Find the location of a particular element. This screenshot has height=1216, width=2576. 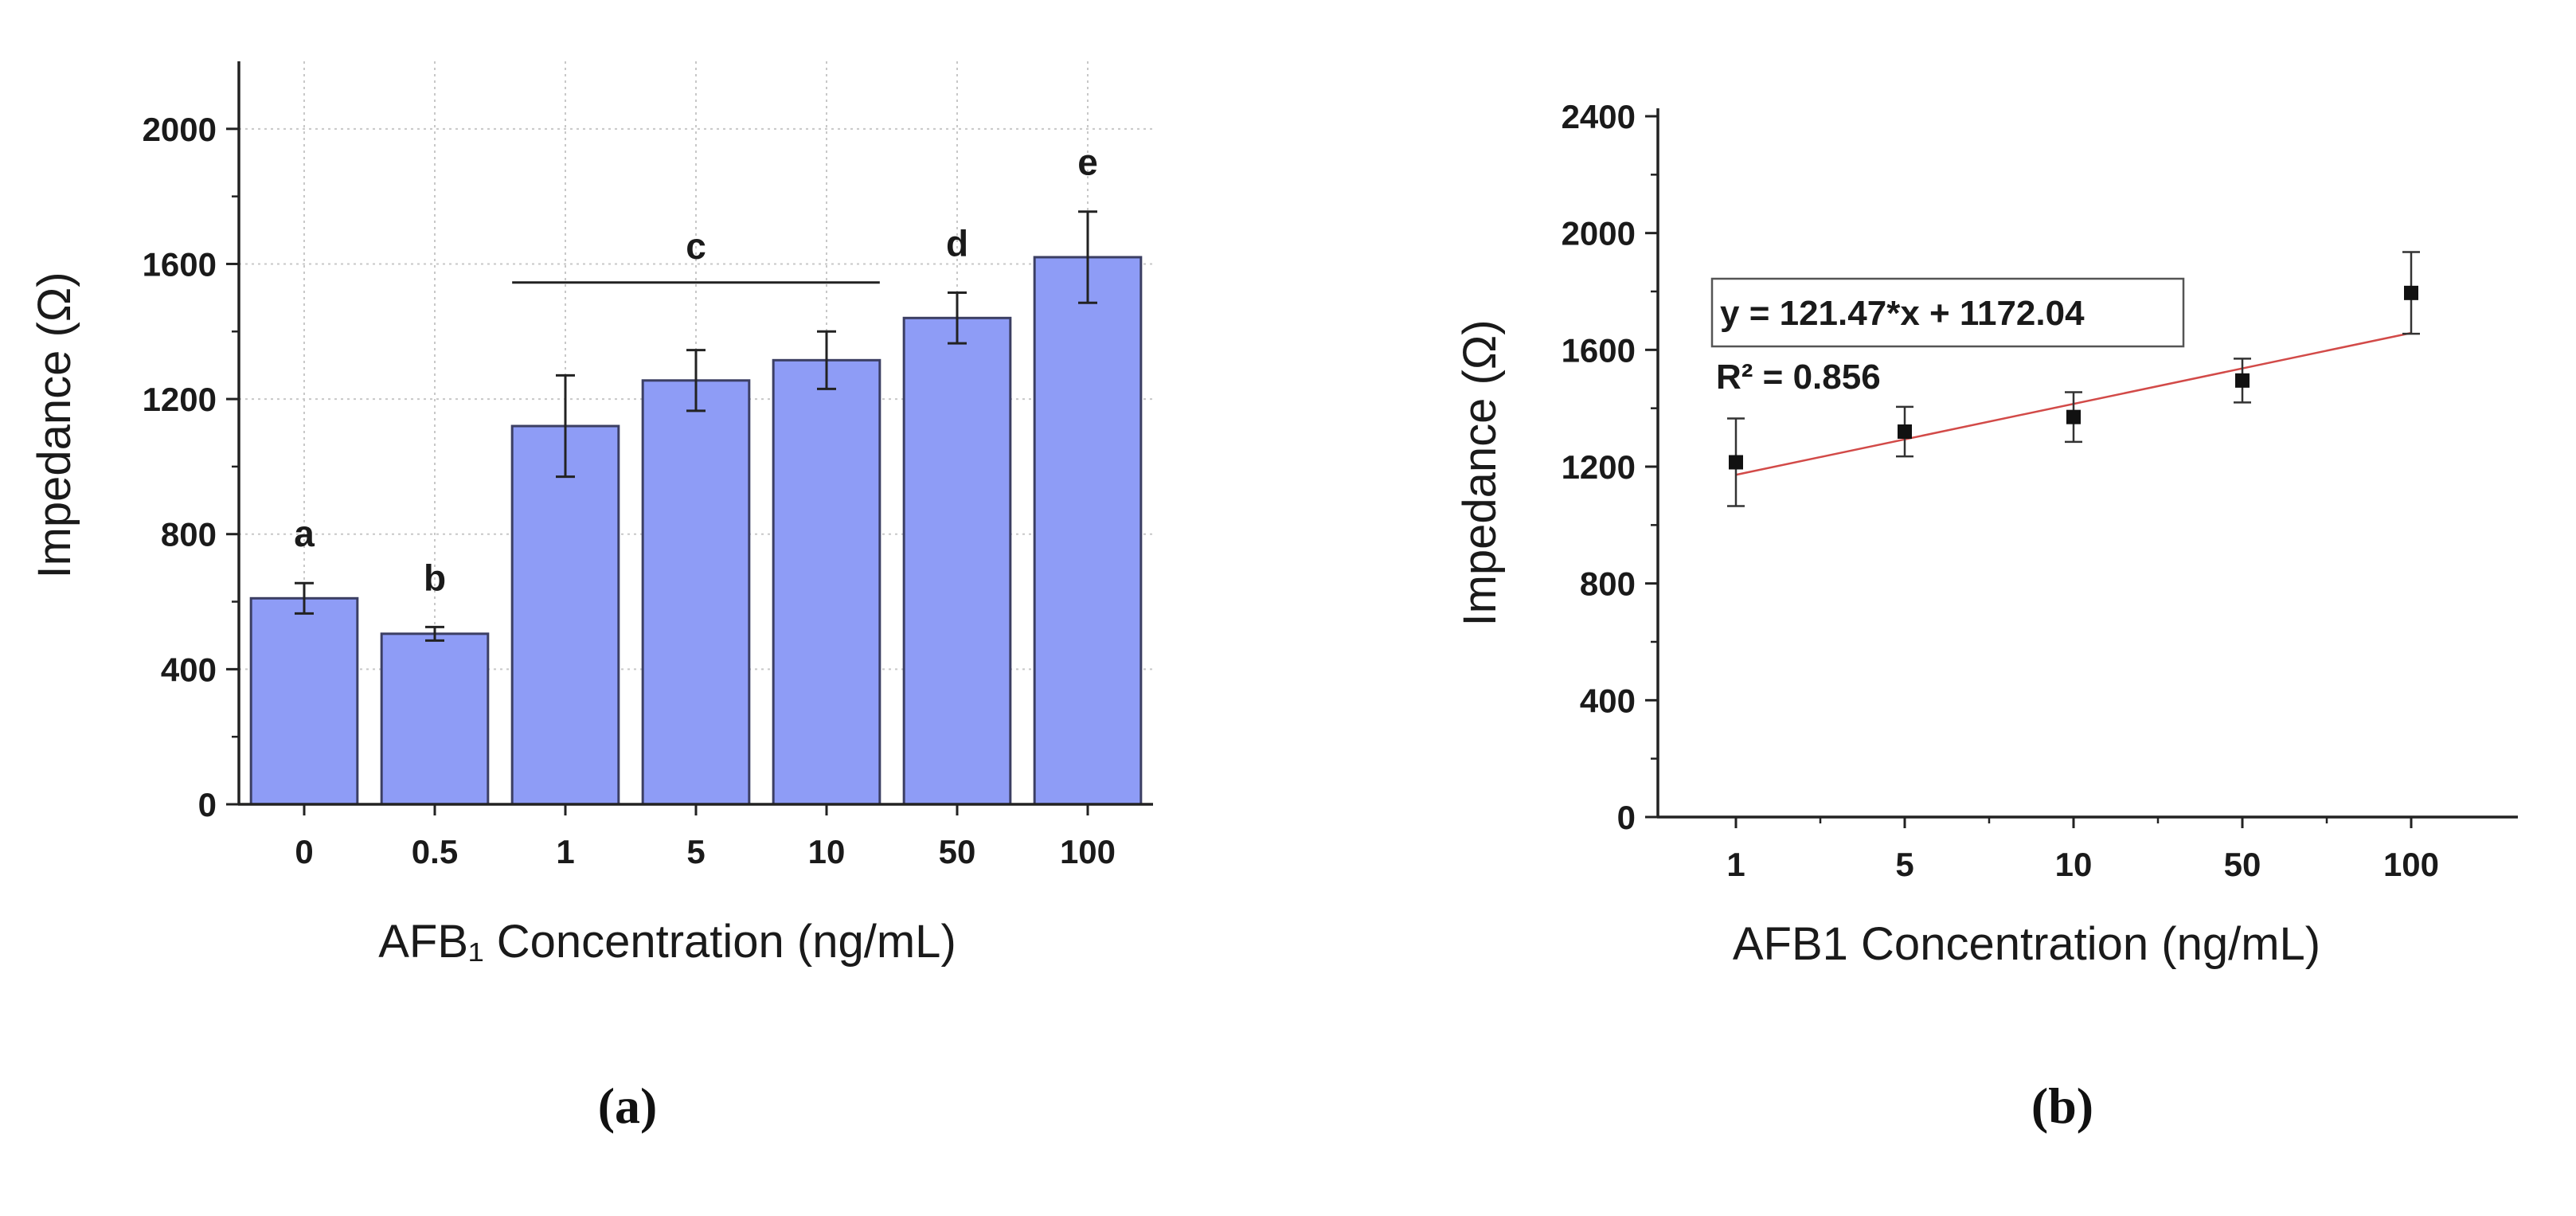

chart-a-x-tick-label: 50 is located at coordinates (958, 851).